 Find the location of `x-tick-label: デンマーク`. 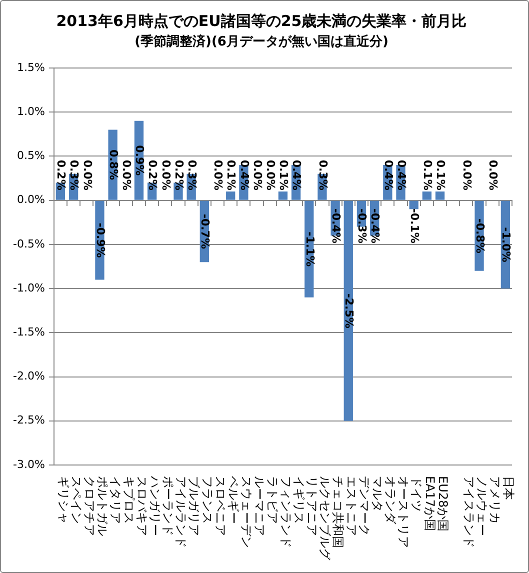

x-tick-label: デンマーク is located at coordinates (364, 506).